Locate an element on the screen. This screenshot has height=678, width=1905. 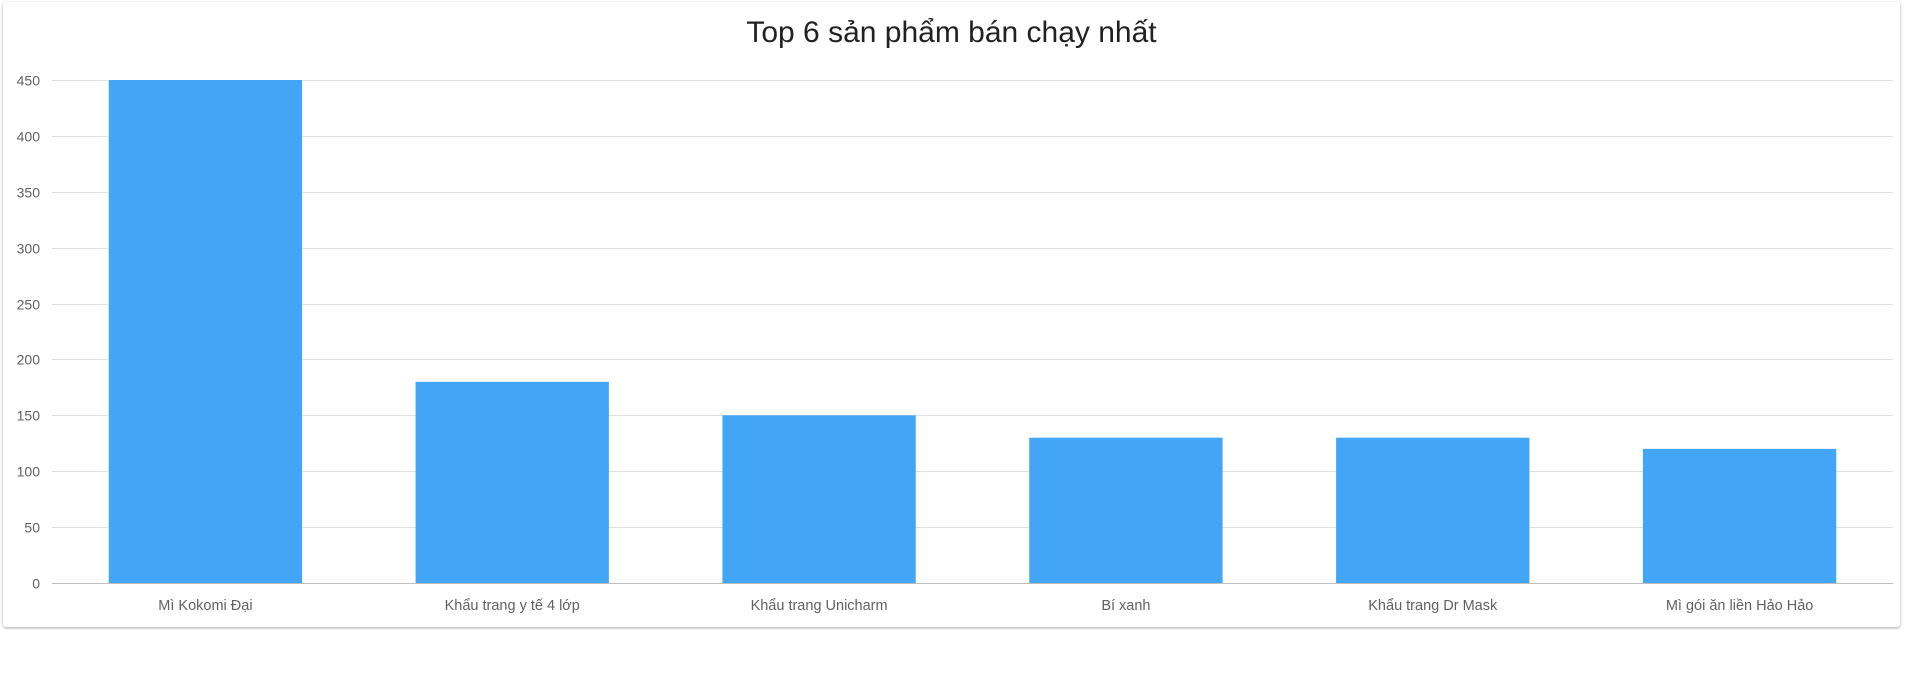
x-tick-label: Mì gói ăn liền Hảo Hảo is located at coordinates (1740, 606).